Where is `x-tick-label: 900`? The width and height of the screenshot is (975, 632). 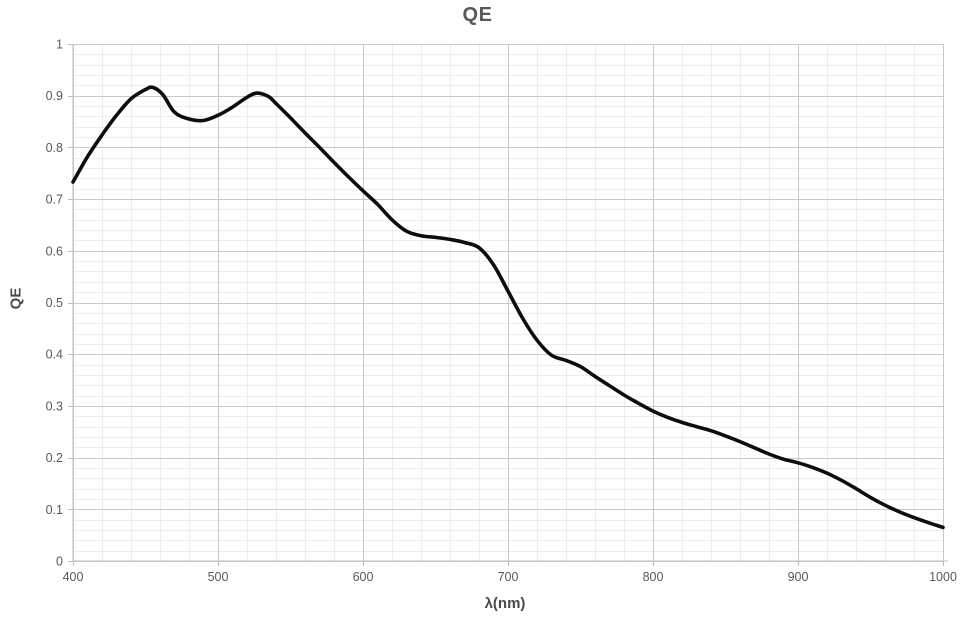
x-tick-label: 900 is located at coordinates (798, 577).